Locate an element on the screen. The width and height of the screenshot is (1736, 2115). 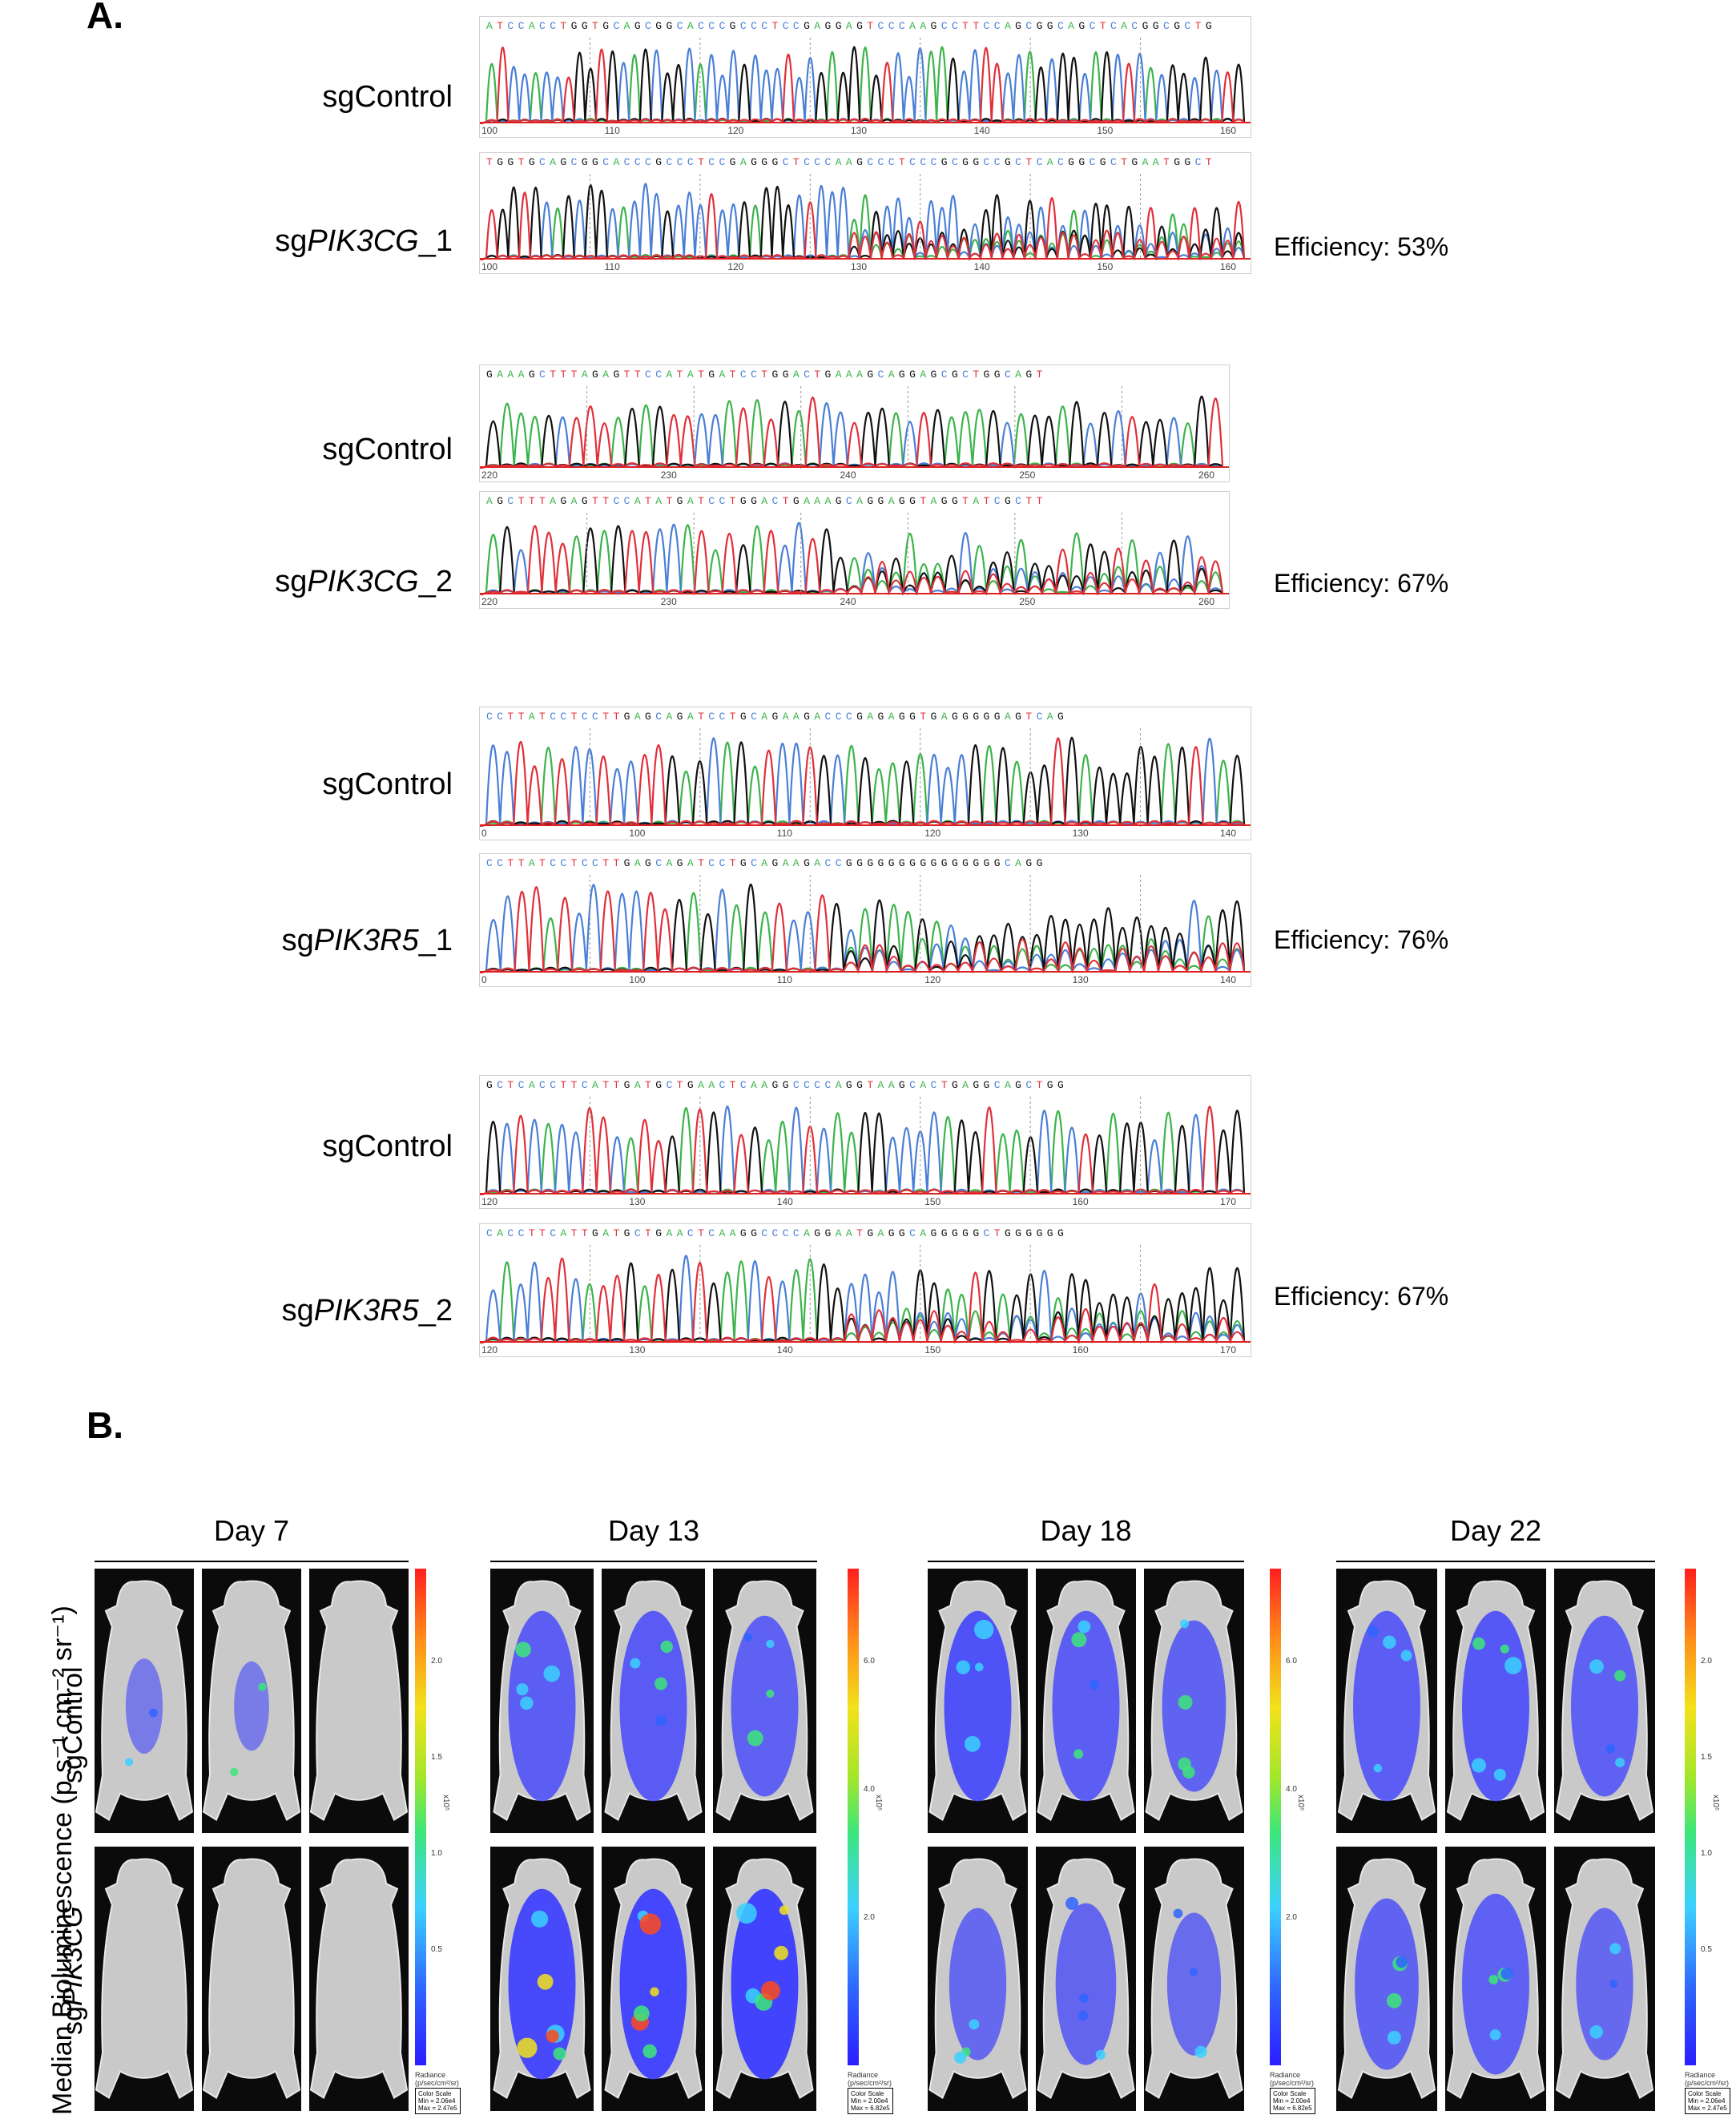
position-ticks: 100 110 120 130 140 150 160 is located at coordinates (866, 131).